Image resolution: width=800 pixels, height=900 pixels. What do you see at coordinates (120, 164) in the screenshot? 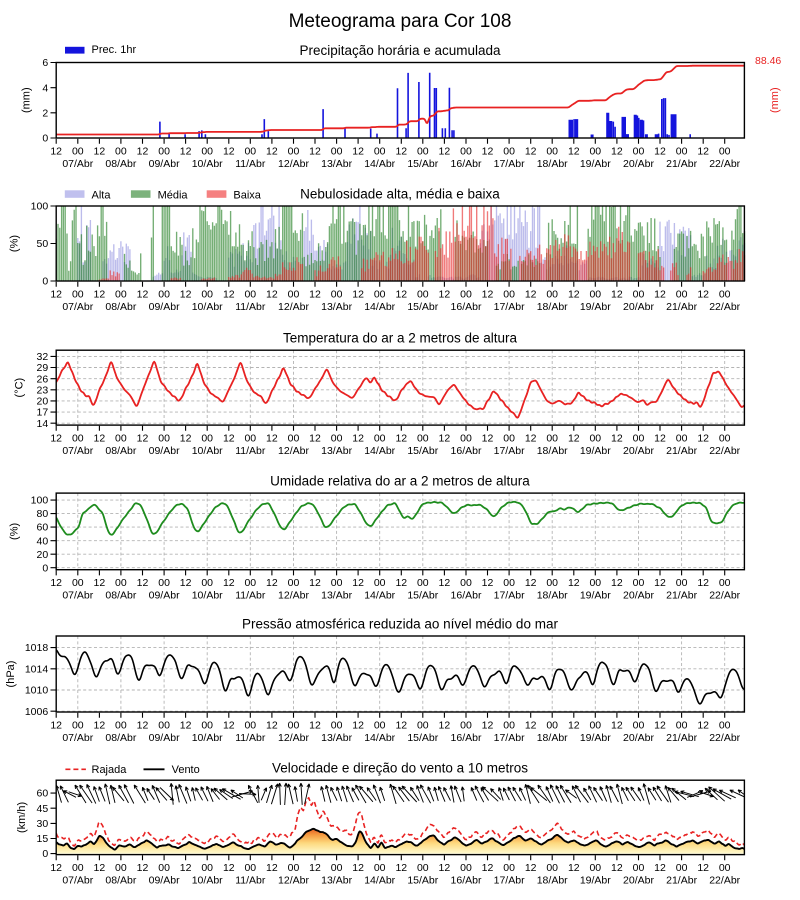
I see `svg-text: 08/Abr` at bounding box center [120, 164].